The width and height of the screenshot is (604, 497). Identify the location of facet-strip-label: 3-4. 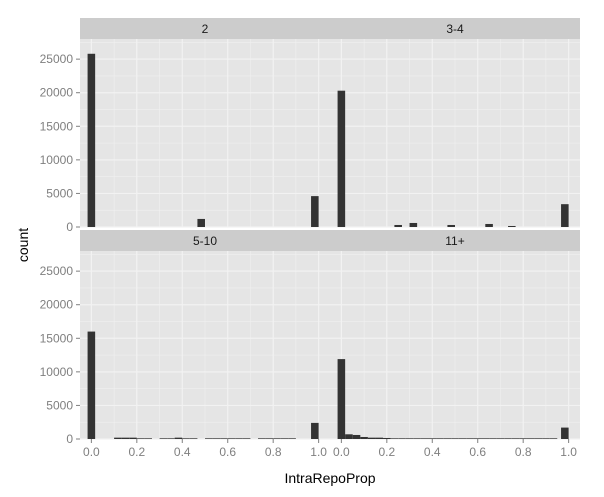
(455, 29).